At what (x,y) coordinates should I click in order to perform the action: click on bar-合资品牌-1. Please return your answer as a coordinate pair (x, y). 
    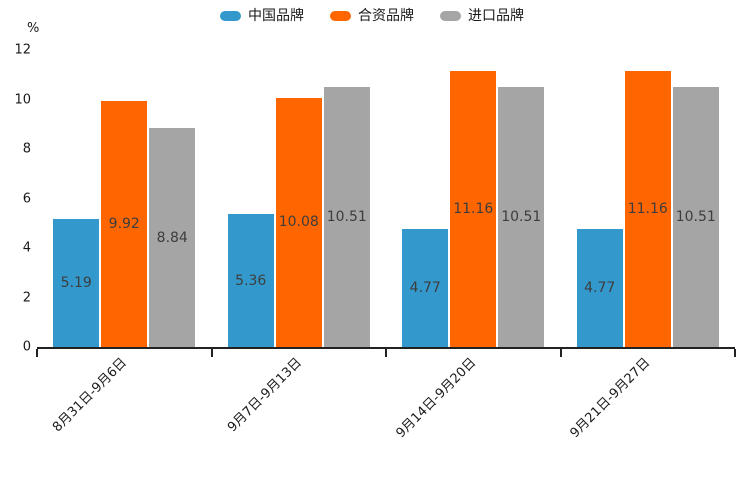
    Looking at the image, I should click on (124, 224).